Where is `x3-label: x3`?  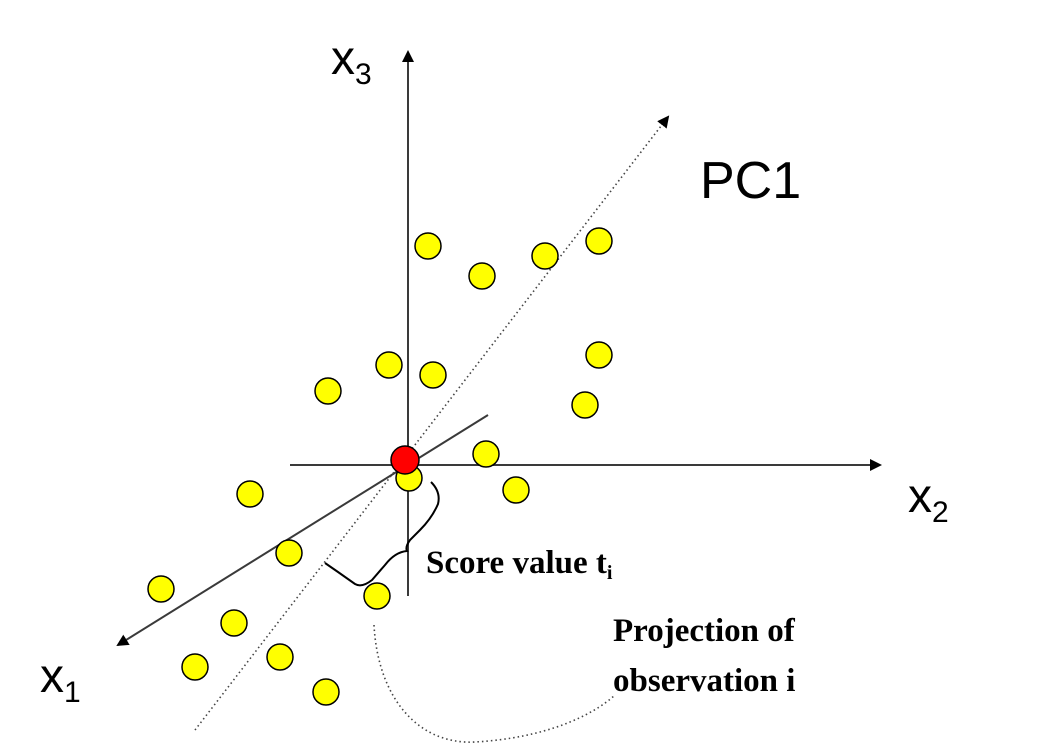 x3-label: x3 is located at coordinates (351, 61).